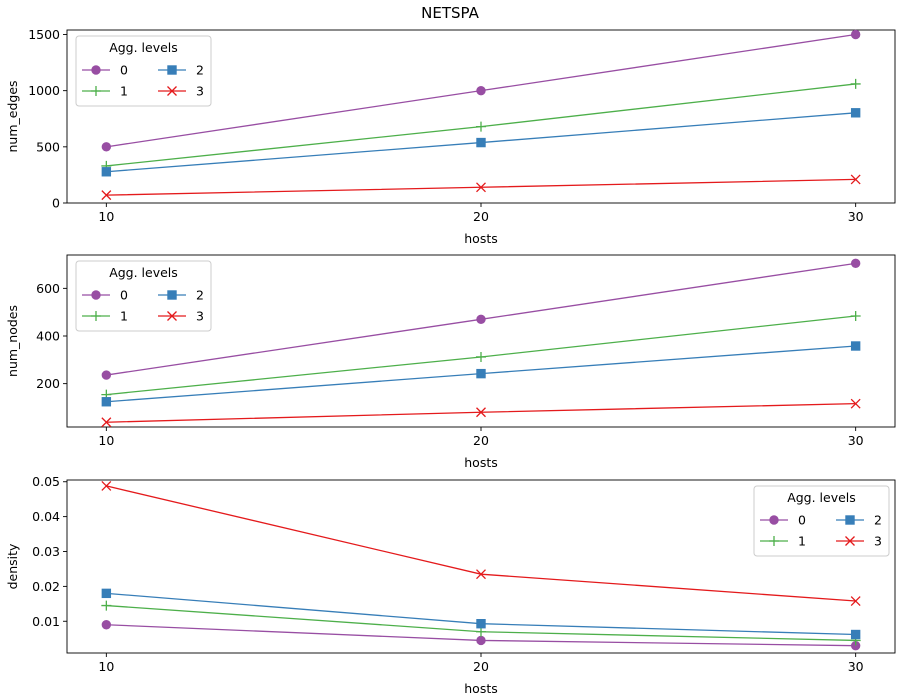 Image resolution: width=900 pixels, height=700 pixels. What do you see at coordinates (46, 586) in the screenshot?
I see `y-tick-label: 0.02` at bounding box center [46, 586].